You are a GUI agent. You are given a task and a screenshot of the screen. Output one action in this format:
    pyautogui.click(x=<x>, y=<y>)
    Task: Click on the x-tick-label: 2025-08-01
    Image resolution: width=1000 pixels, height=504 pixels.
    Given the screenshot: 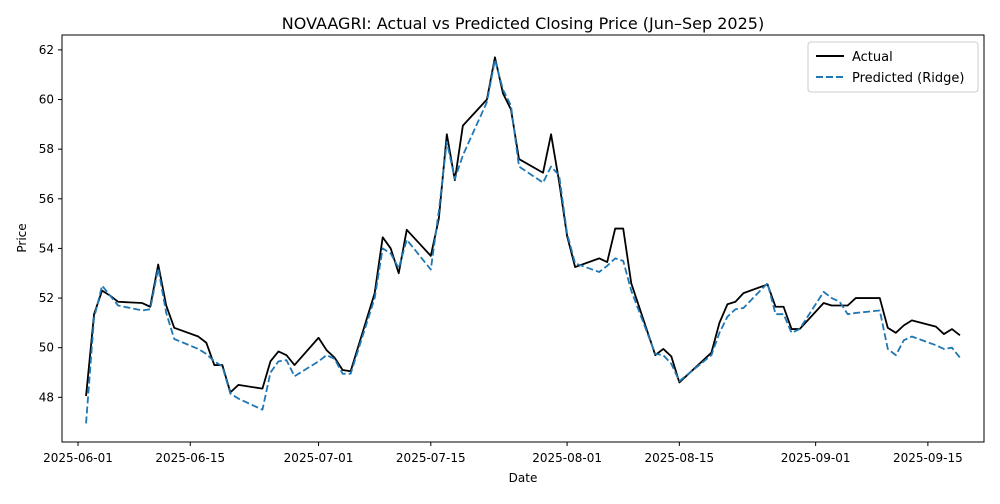 What is the action you would take?
    pyautogui.click(x=567, y=458)
    